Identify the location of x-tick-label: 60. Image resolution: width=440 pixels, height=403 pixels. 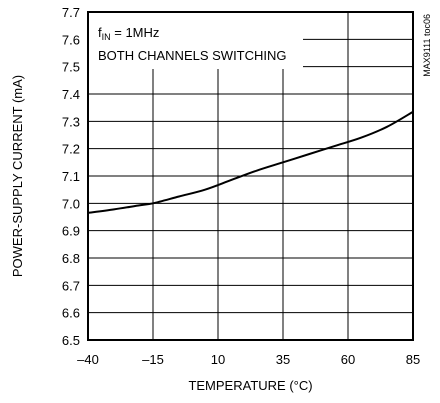
(348, 359).